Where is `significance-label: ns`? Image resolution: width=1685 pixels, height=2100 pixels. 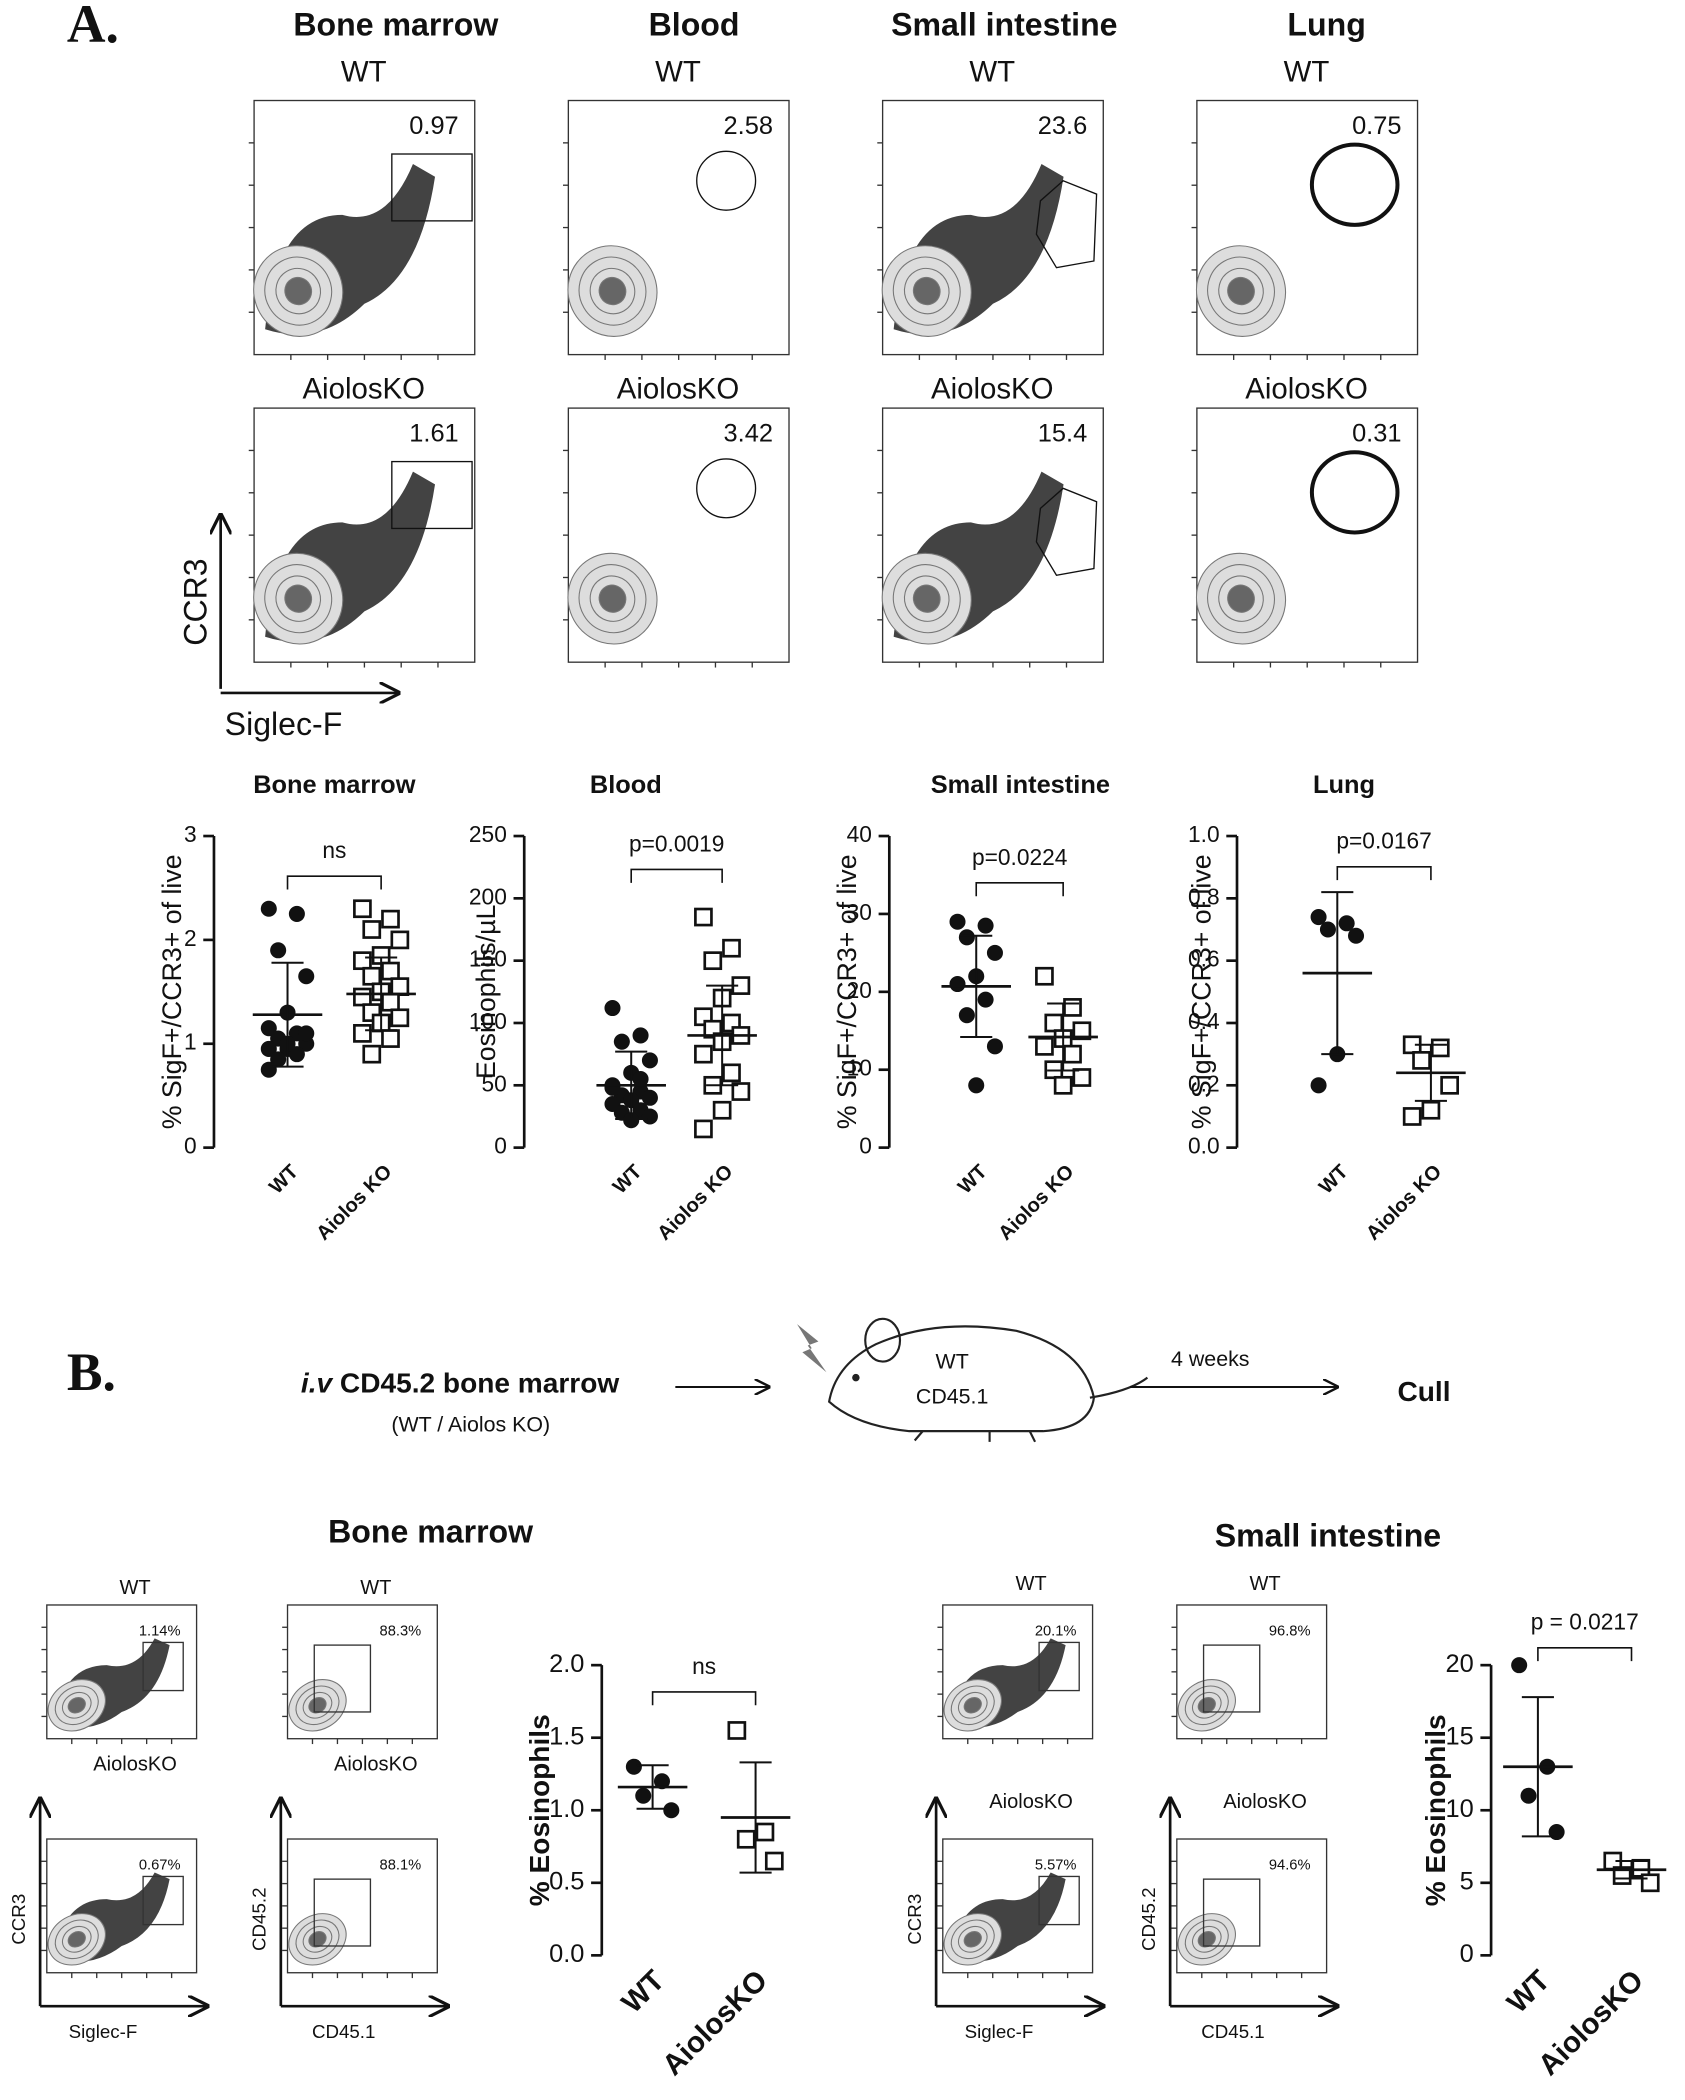
significance-label: ns is located at coordinates (334, 850).